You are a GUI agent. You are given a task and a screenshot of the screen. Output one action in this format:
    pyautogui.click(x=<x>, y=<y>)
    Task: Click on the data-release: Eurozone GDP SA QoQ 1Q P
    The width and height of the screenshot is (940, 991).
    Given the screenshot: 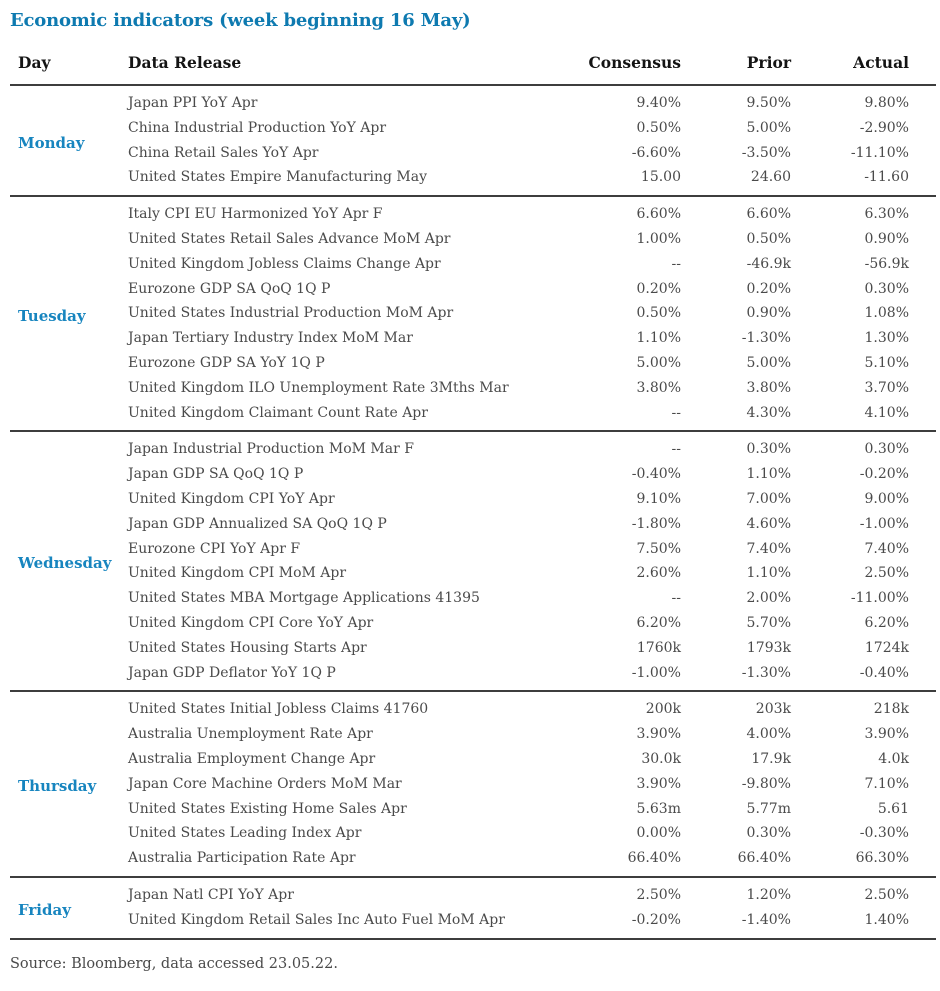 What is the action you would take?
    pyautogui.click(x=229, y=288)
    